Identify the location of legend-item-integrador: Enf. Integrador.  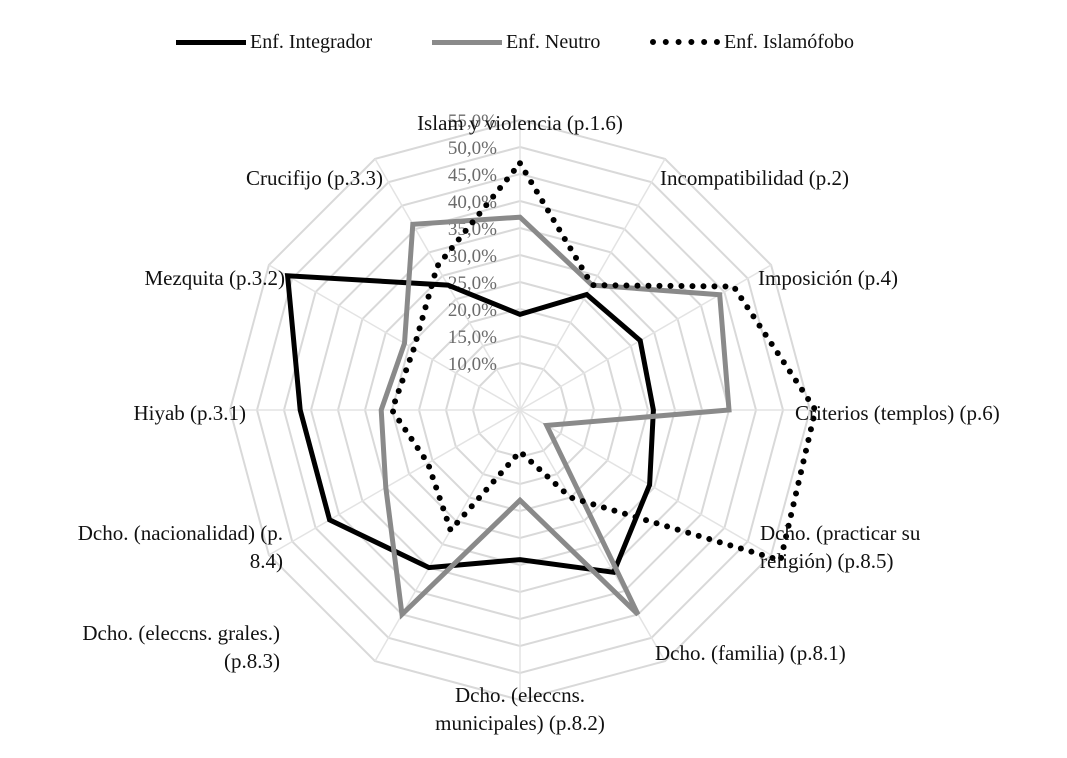
(274, 42).